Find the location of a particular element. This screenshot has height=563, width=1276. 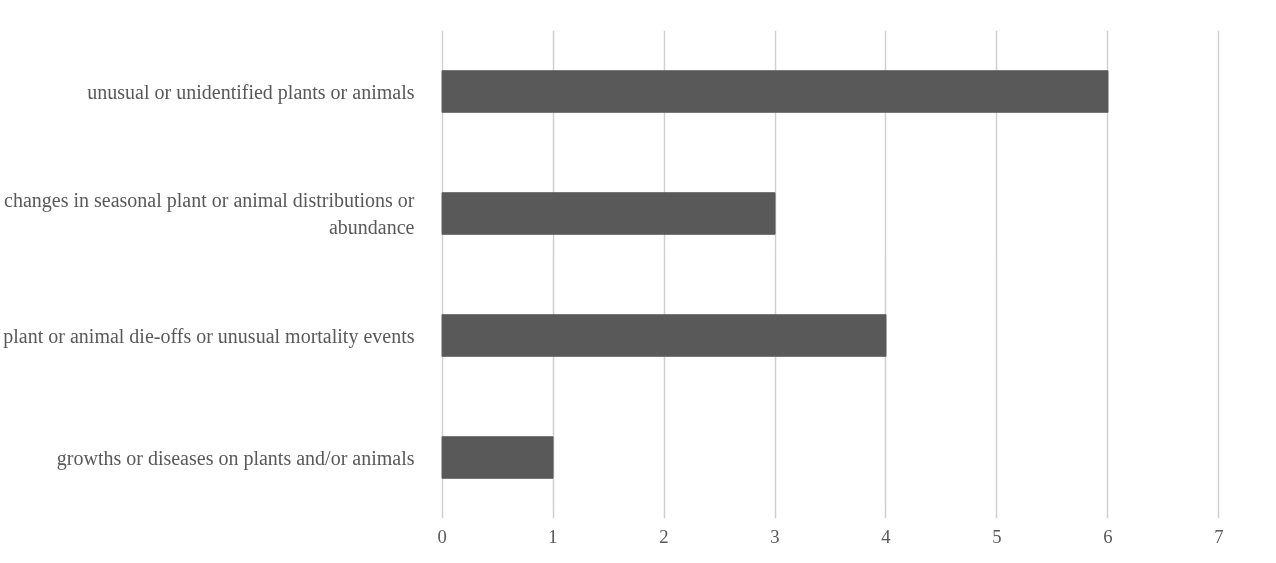

y-tick-label: growths or diseases on plants and/or animals is located at coordinates (235, 458).